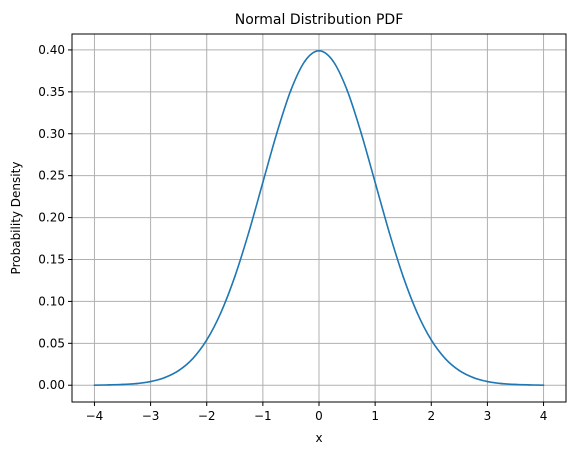 The width and height of the screenshot is (576, 455). Describe the element at coordinates (51, 259) in the screenshot. I see `y-tick-label: 0.15` at that location.